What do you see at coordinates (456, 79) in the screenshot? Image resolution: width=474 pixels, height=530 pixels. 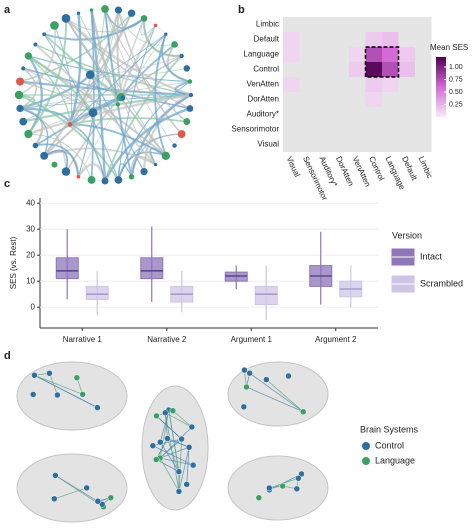 I see `colorbar-tick-label: 0.75` at bounding box center [456, 79].